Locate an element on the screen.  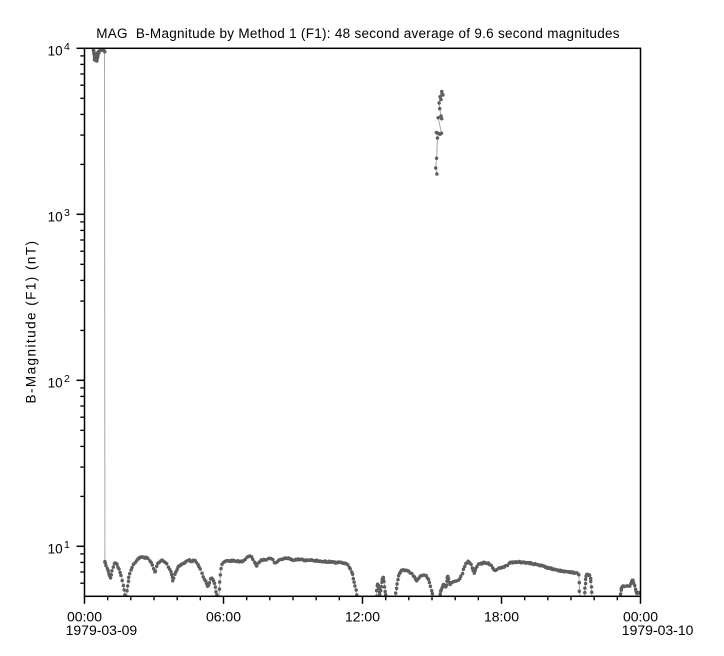
svg-text: 1979-03-09 is located at coordinates (102, 630).